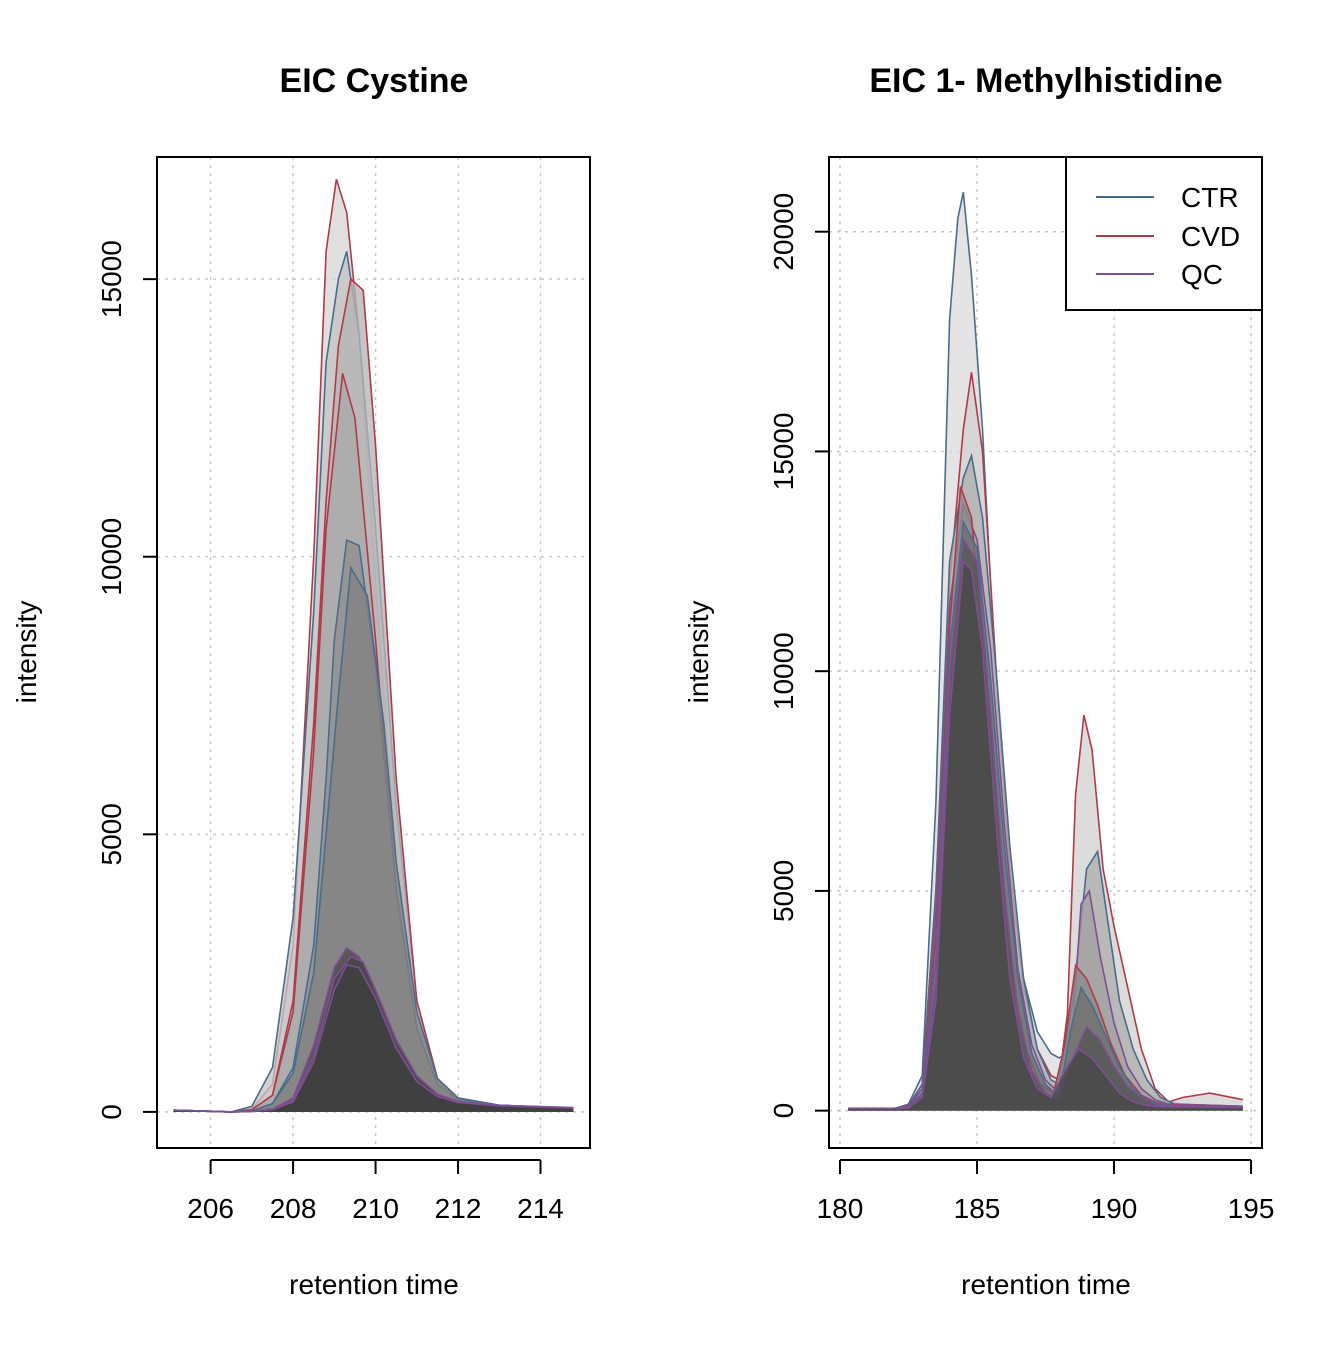 This screenshot has width=1344, height=1349. I want to click on x-tick-label: 206, so click(210, 1208).